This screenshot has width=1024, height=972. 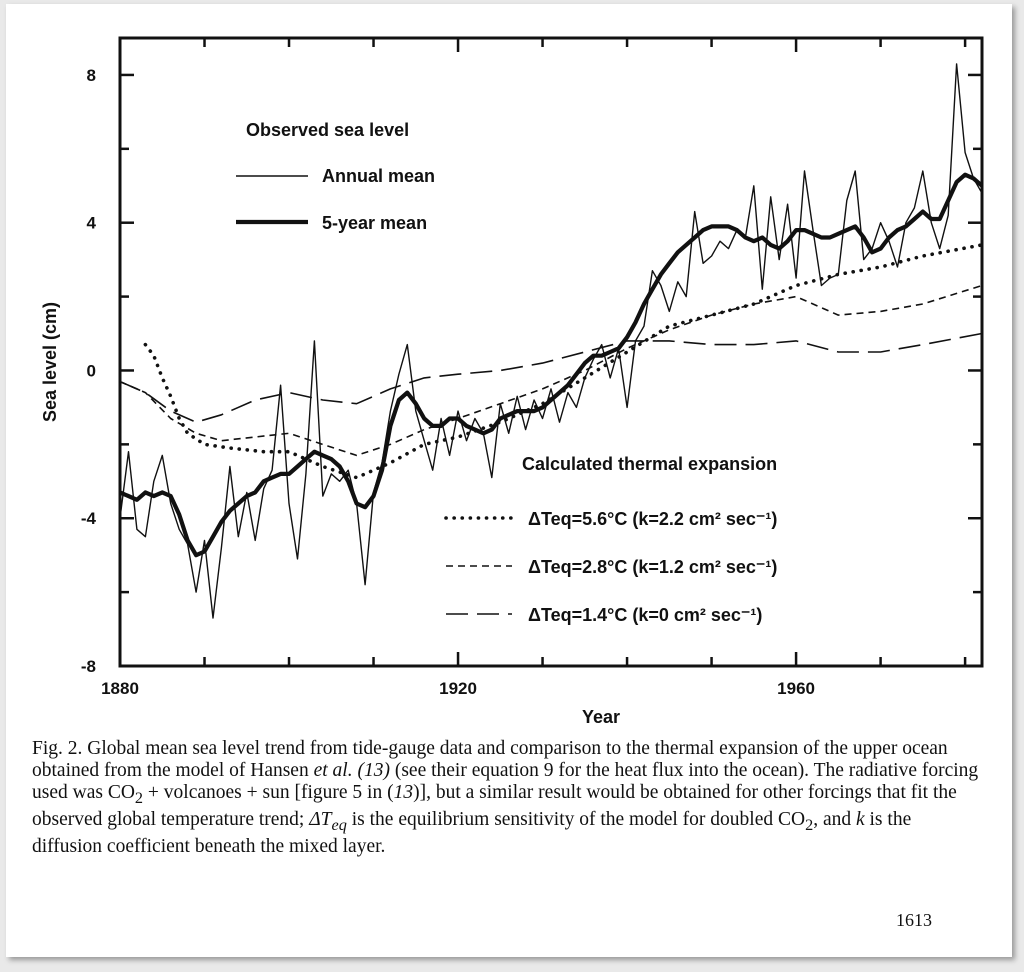 I want to click on caption-ref2: 13, so click(x=403, y=792).